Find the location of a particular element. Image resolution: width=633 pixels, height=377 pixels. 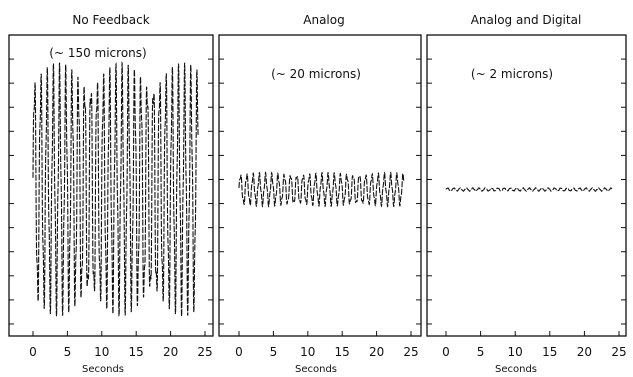

amplitude-annotation: (~ 20 microns) is located at coordinates (316, 74).